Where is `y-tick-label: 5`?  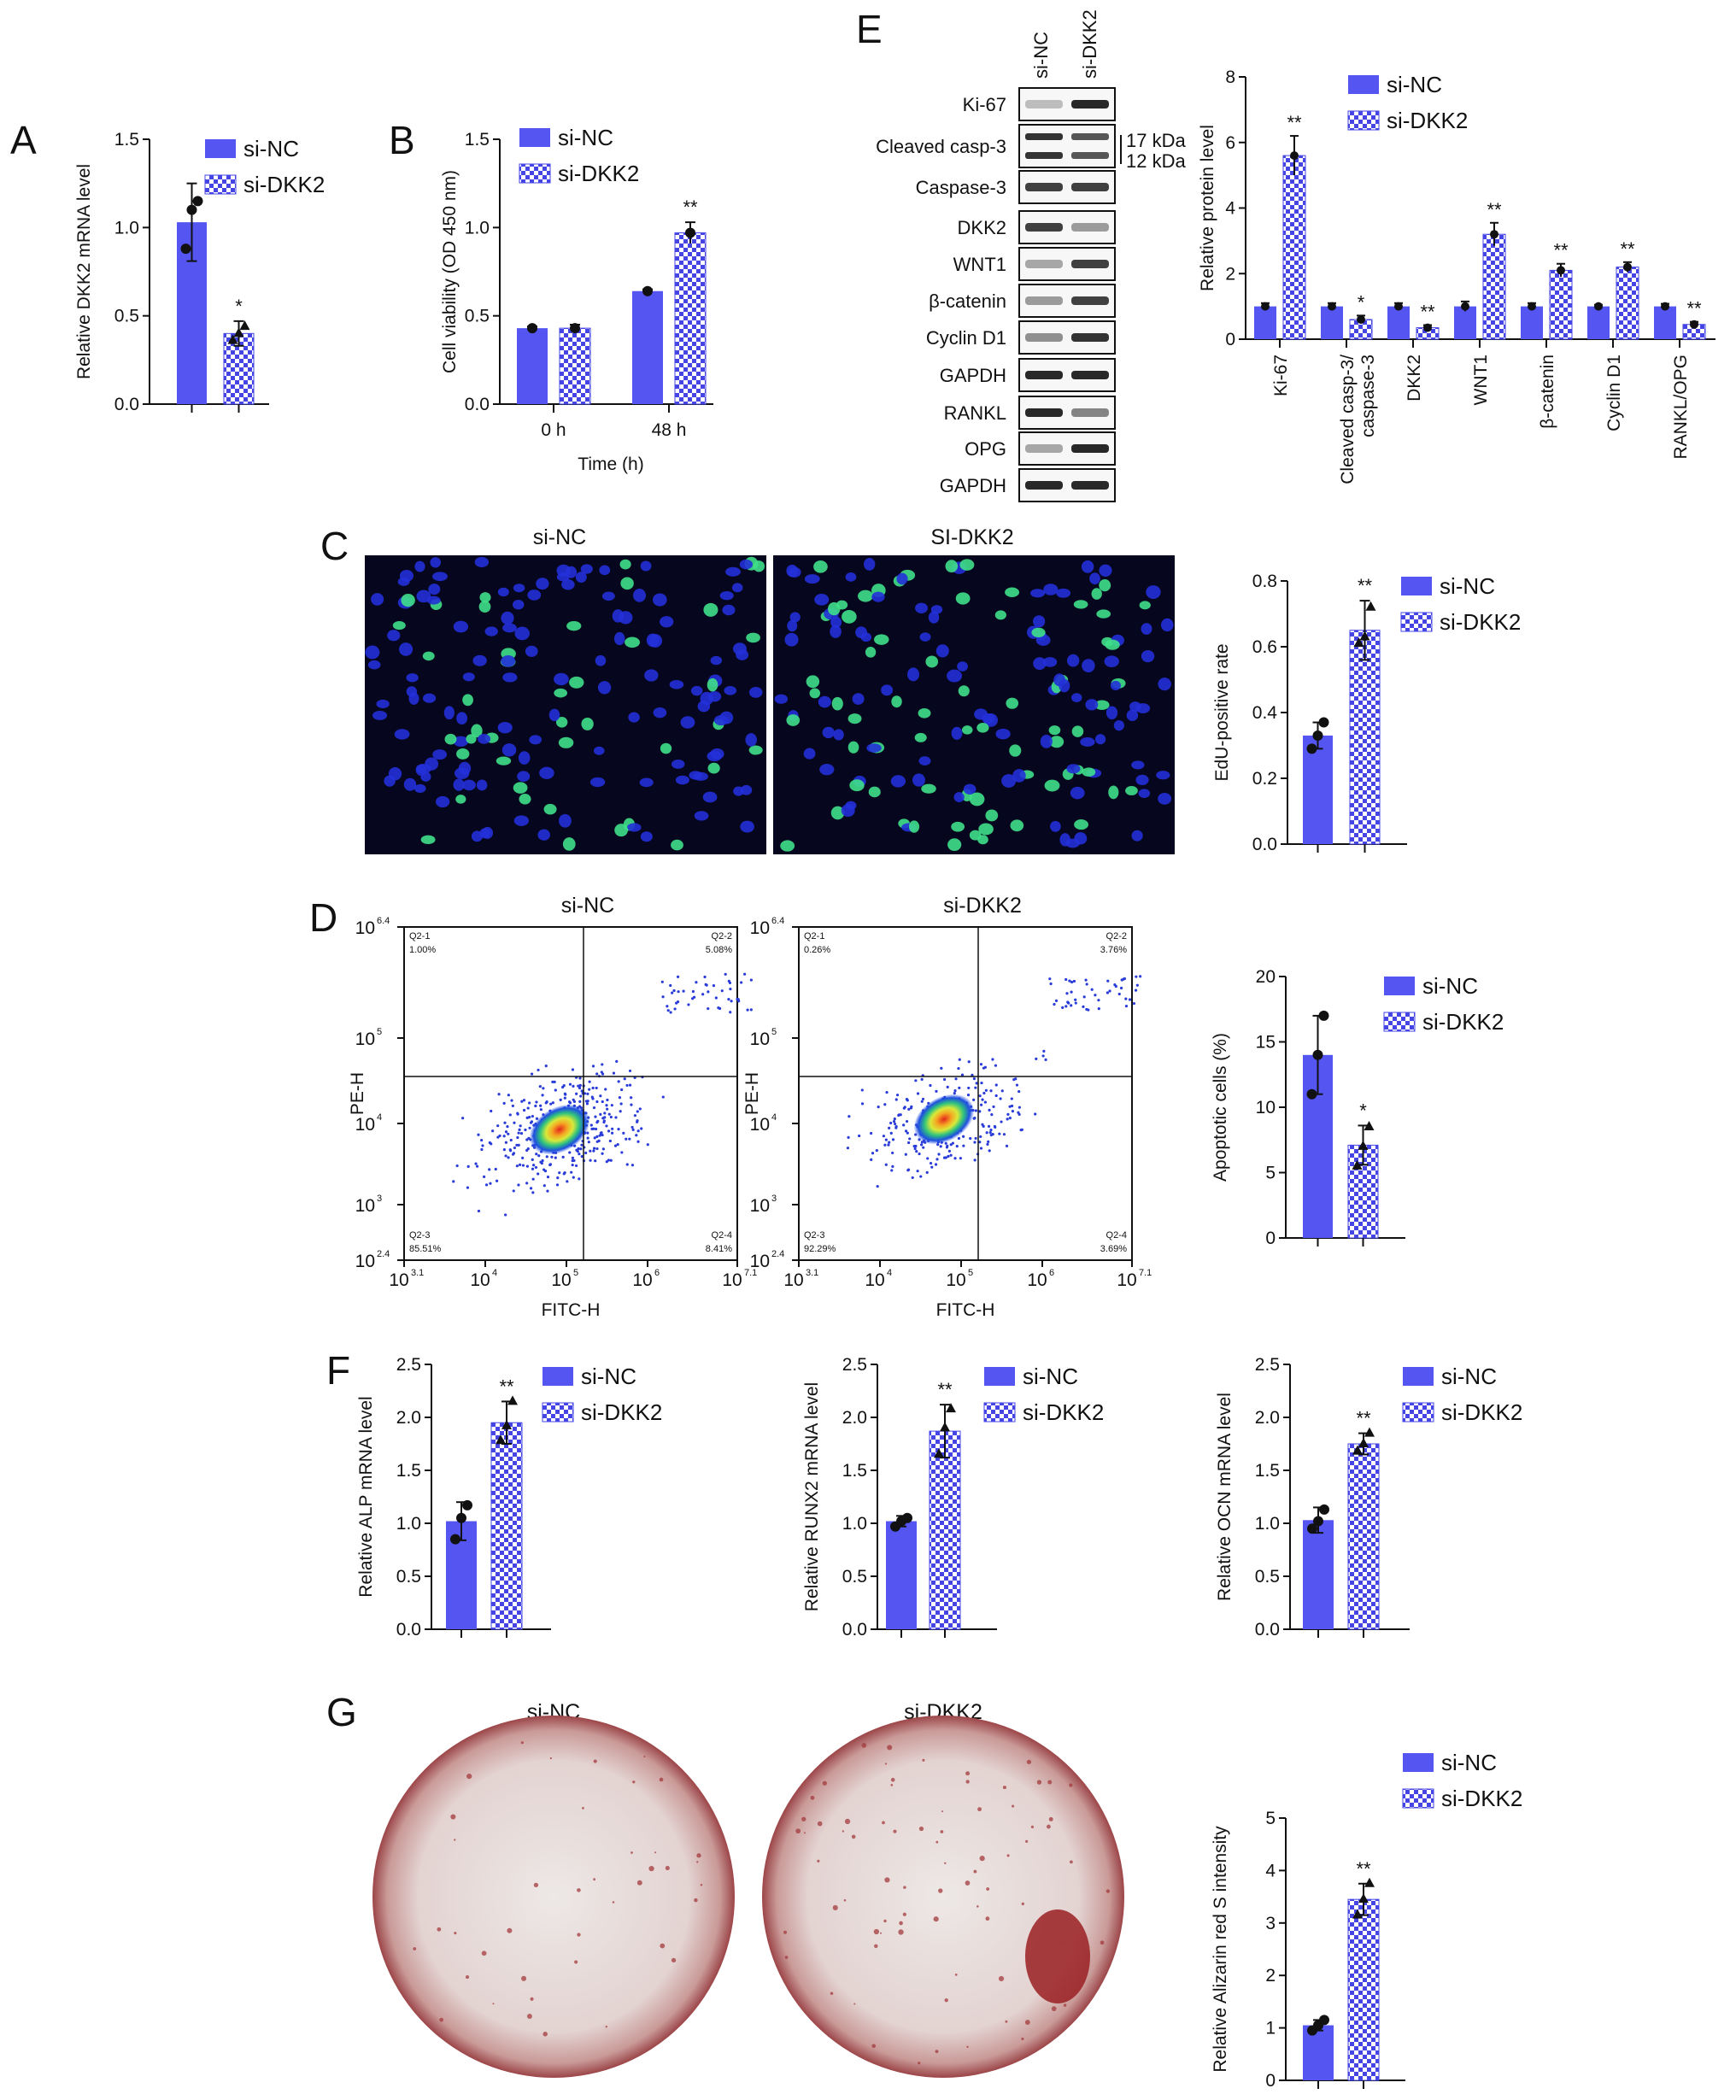
y-tick-label: 5 is located at coordinates (1271, 1818).